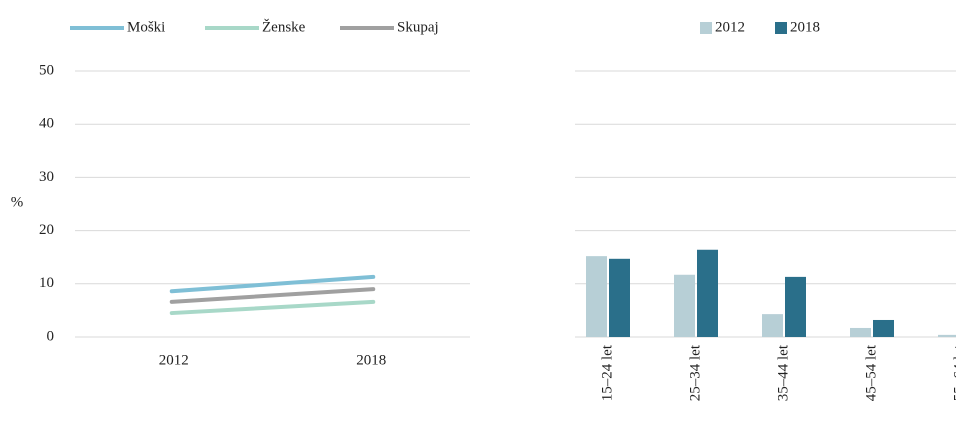 The height and width of the screenshot is (423, 956). What do you see at coordinates (146, 27) in the screenshot?
I see `legend-label: Moški` at bounding box center [146, 27].